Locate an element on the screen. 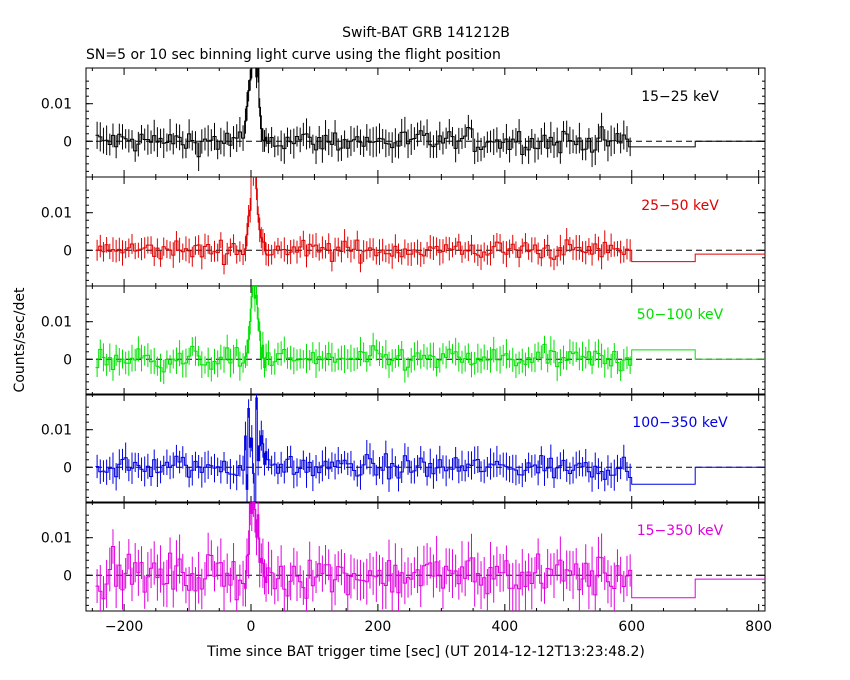 The width and height of the screenshot is (850, 680). panel-2: 0 0.01 25−50 keV is located at coordinates (403, 231).